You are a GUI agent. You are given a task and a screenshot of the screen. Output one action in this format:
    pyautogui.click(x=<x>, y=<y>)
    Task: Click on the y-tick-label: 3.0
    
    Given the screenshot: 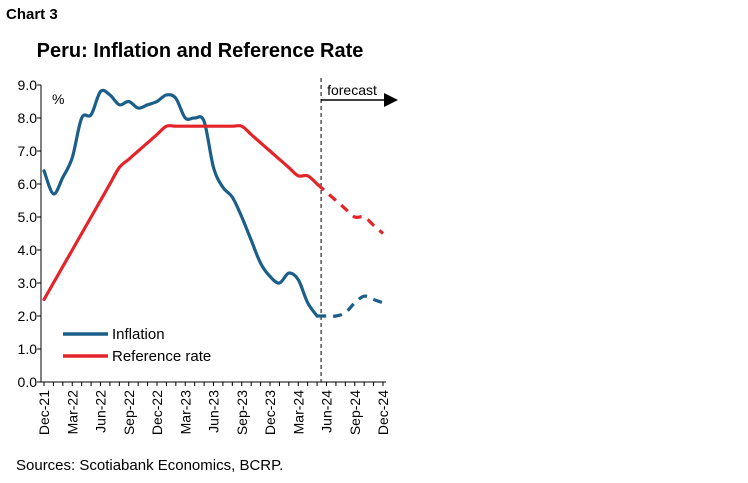 What is the action you would take?
    pyautogui.click(x=28, y=283)
    